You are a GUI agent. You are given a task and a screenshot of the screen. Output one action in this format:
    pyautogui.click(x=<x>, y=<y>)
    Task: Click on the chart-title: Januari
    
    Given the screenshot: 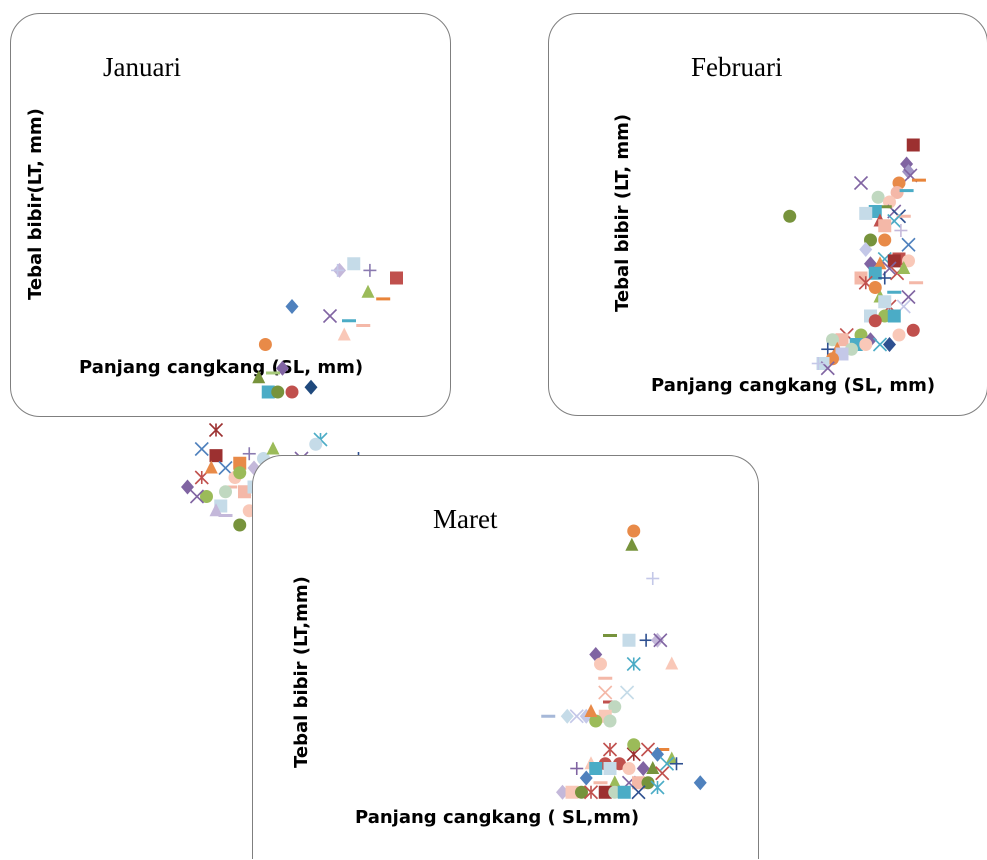 What is the action you would take?
    pyautogui.click(x=142, y=67)
    